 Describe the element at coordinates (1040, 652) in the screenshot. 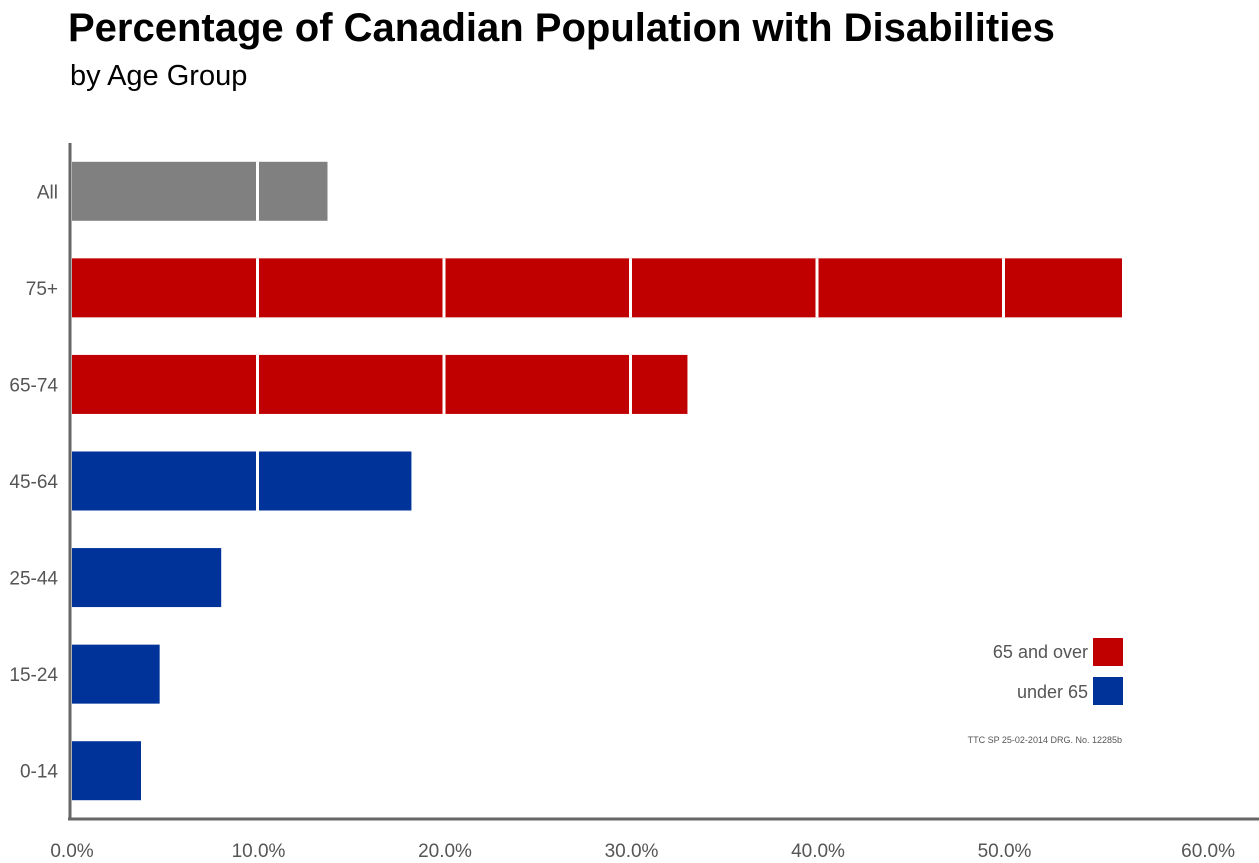

I see `legend-label-65-and-over: 65 and over` at that location.